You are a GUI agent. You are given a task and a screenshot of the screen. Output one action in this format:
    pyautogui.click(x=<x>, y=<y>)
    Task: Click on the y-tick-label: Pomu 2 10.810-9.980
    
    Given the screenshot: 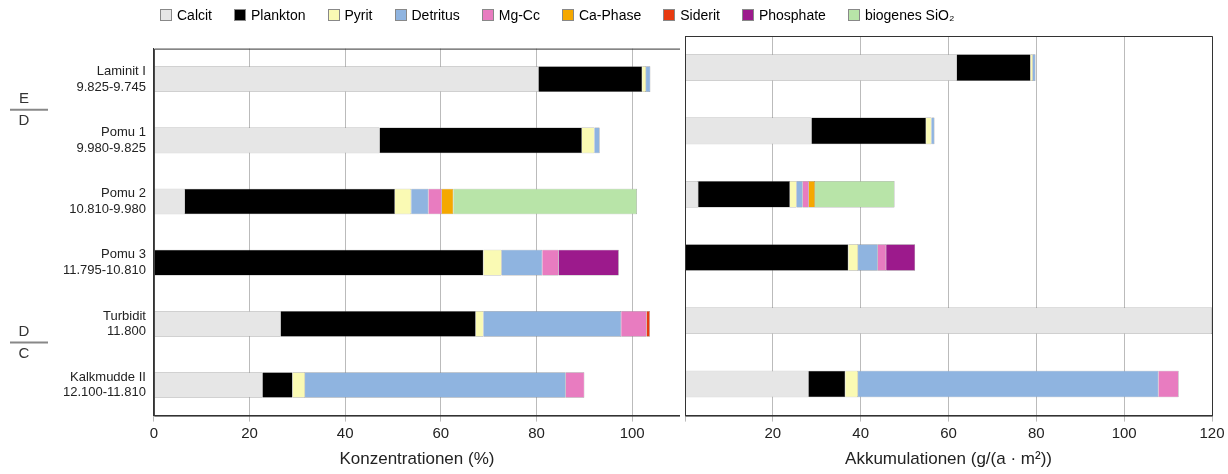 What is the action you would take?
    pyautogui.click(x=107, y=200)
    